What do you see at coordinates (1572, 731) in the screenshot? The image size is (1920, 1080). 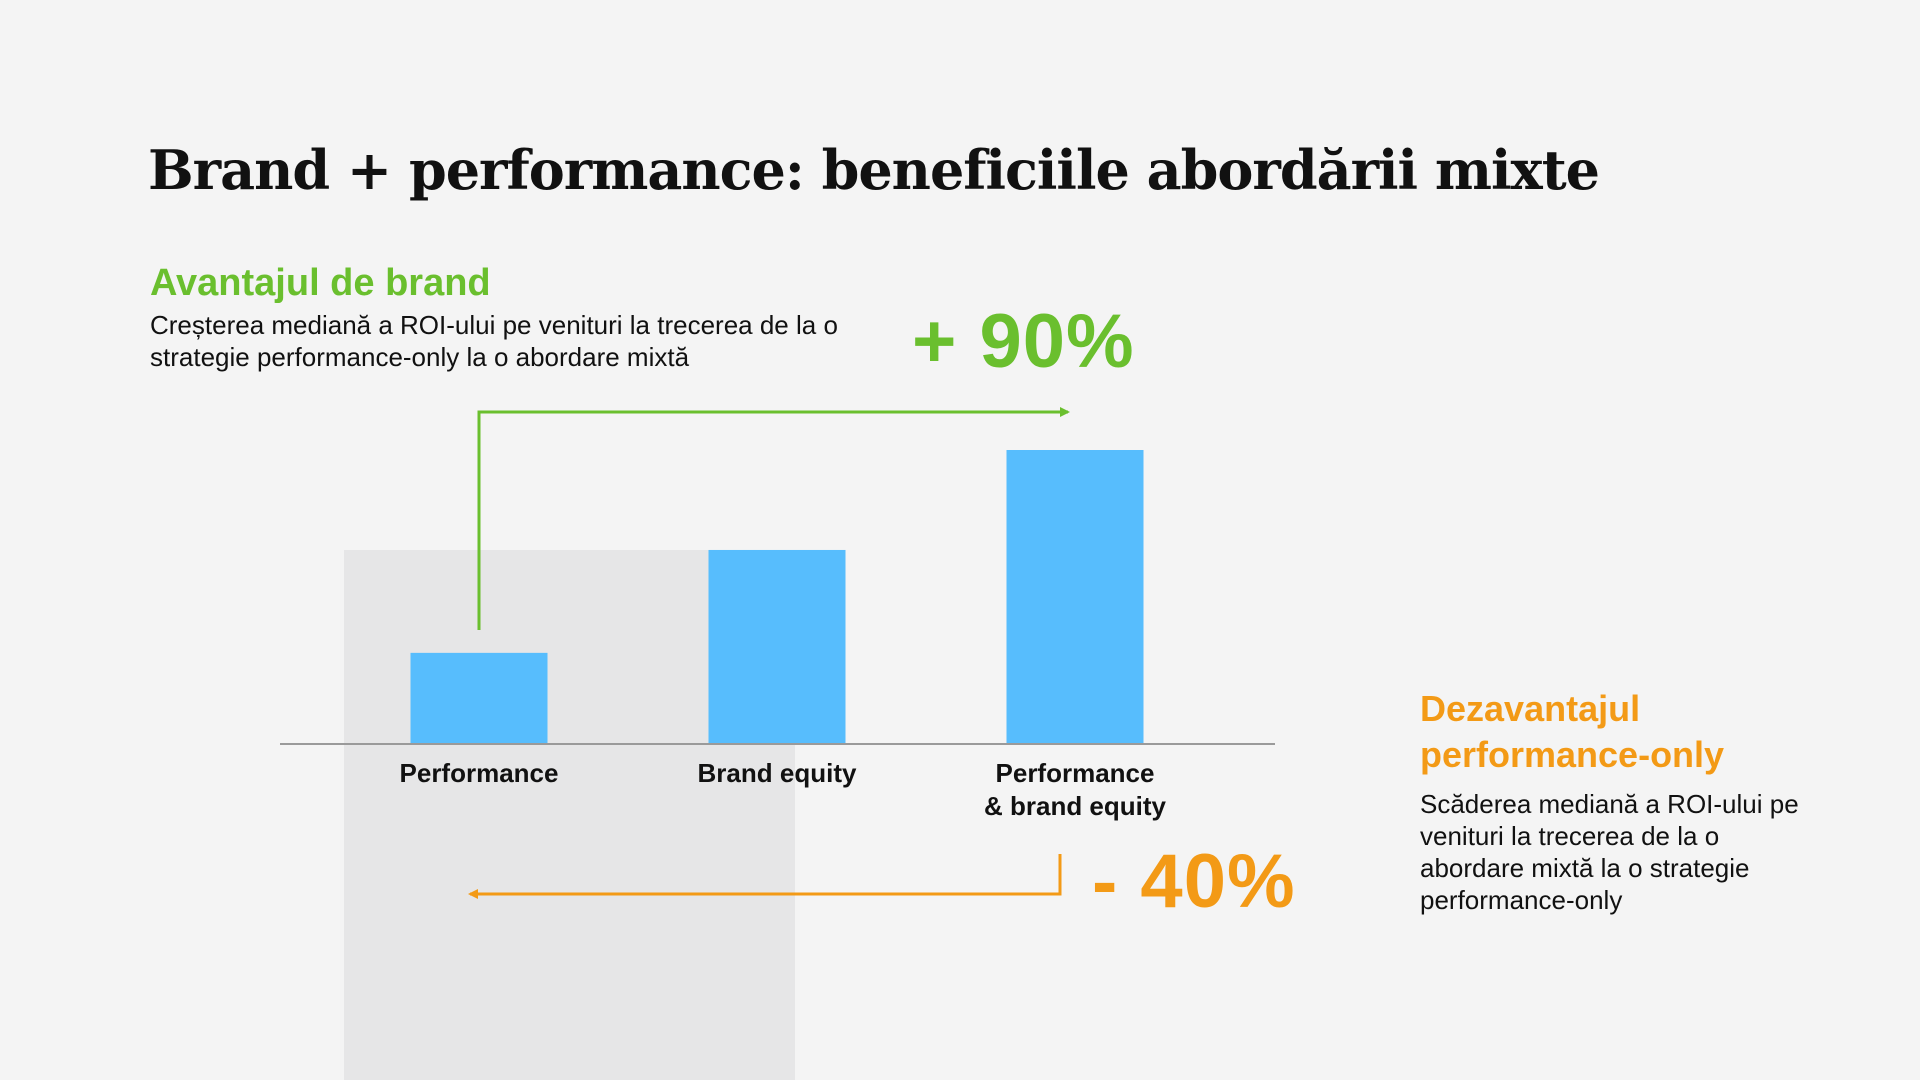 I see `performance-disadvantage-heading: Dezavantajul performance-only` at bounding box center [1572, 731].